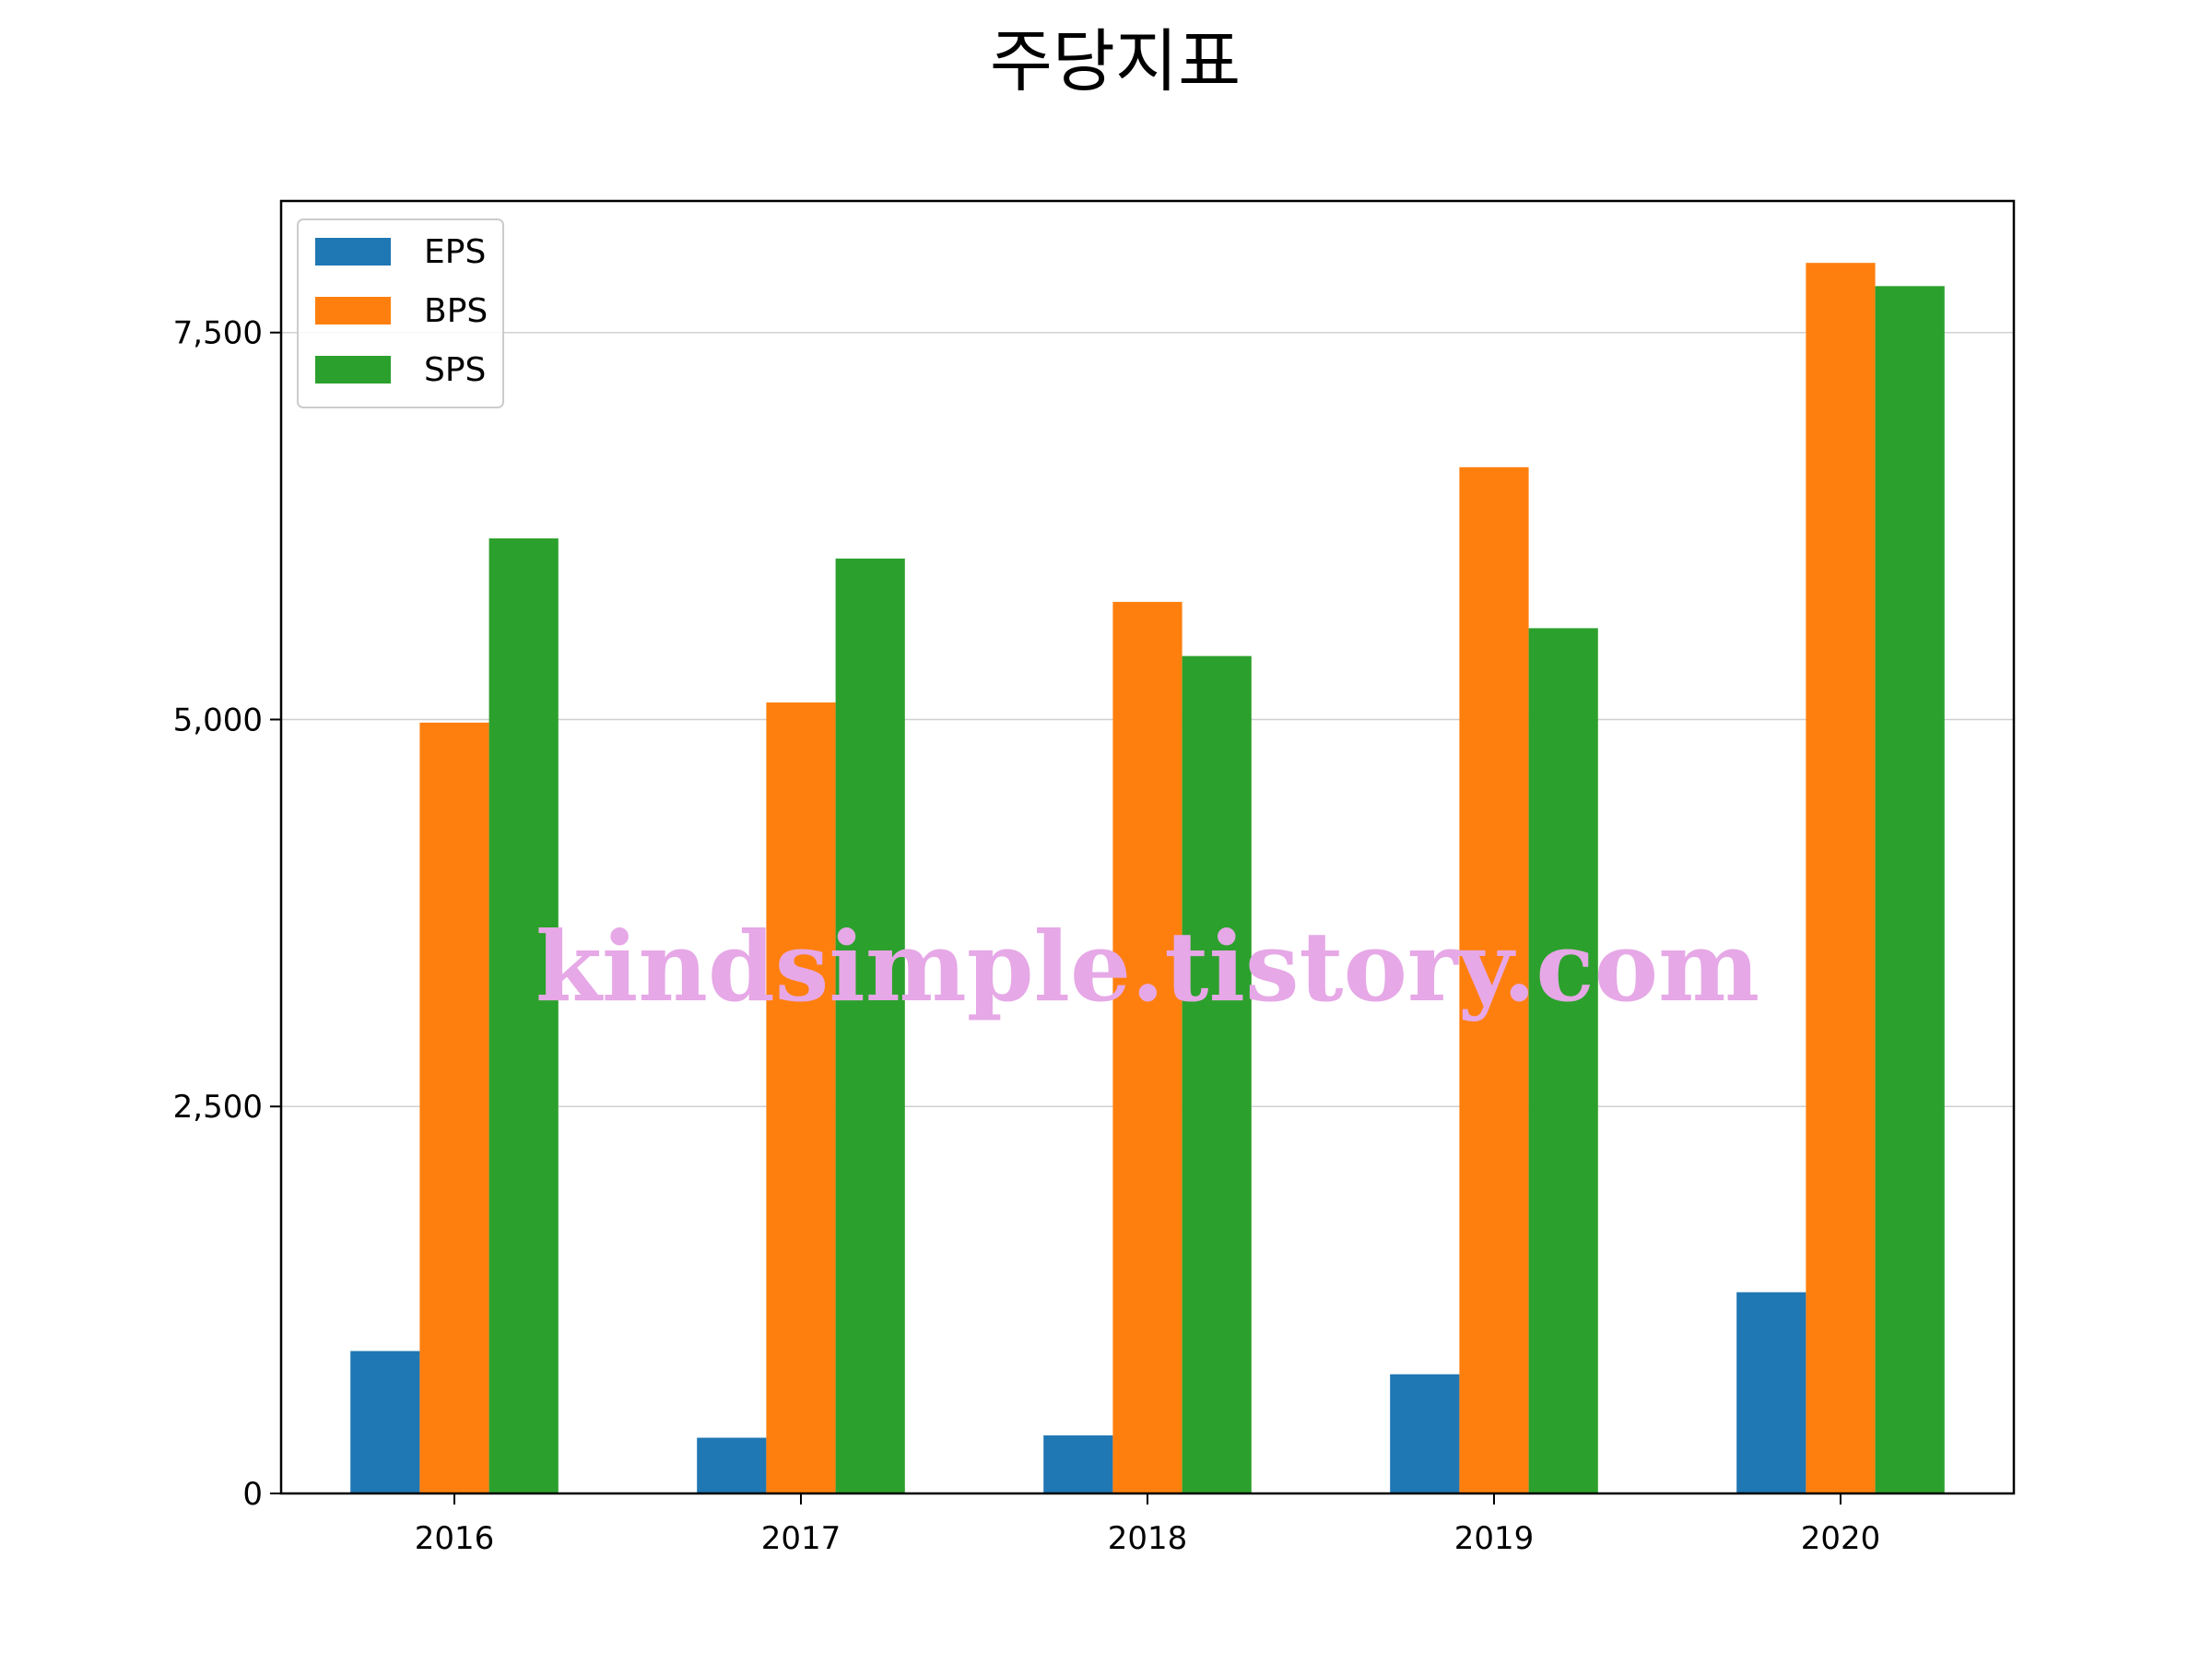 This screenshot has height=1664, width=2212. I want to click on y-tick-label: 5,000, so click(218, 720).